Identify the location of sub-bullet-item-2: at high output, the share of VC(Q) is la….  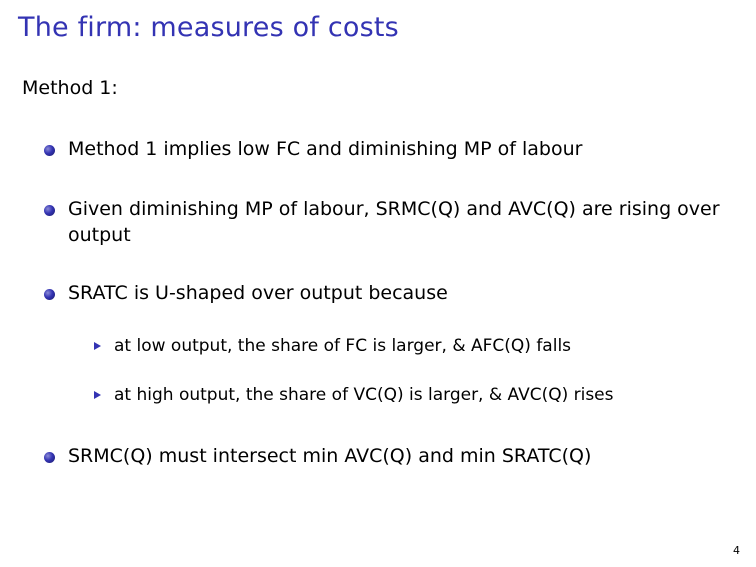
(364, 395).